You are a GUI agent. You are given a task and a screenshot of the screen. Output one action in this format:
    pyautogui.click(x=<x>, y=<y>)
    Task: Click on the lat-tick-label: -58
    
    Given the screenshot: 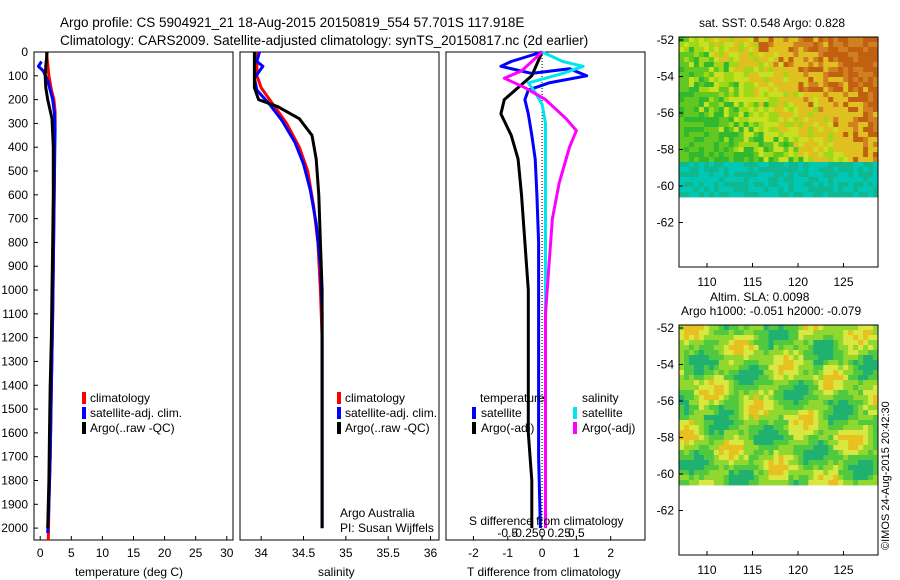 What is the action you would take?
    pyautogui.click(x=666, y=438)
    